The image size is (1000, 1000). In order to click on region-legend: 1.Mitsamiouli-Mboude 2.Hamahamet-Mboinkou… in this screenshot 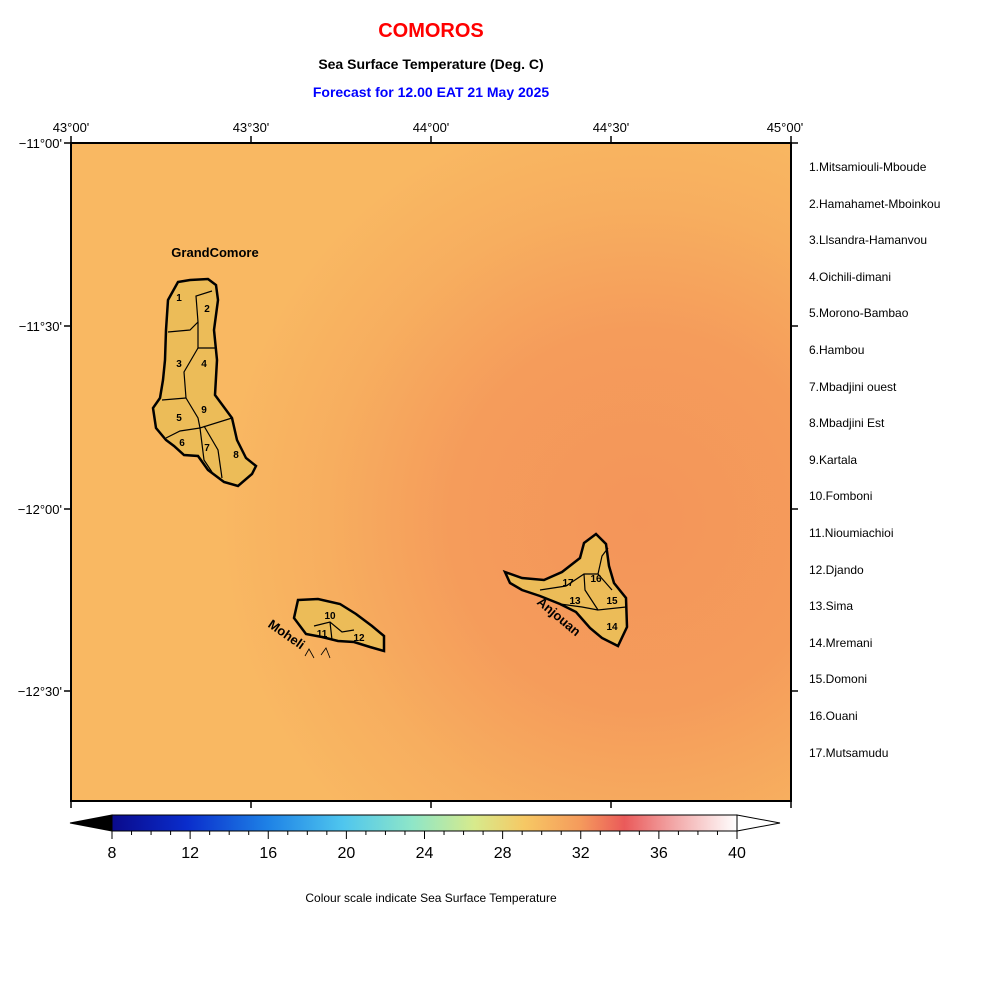, I will do `click(874, 468)`.